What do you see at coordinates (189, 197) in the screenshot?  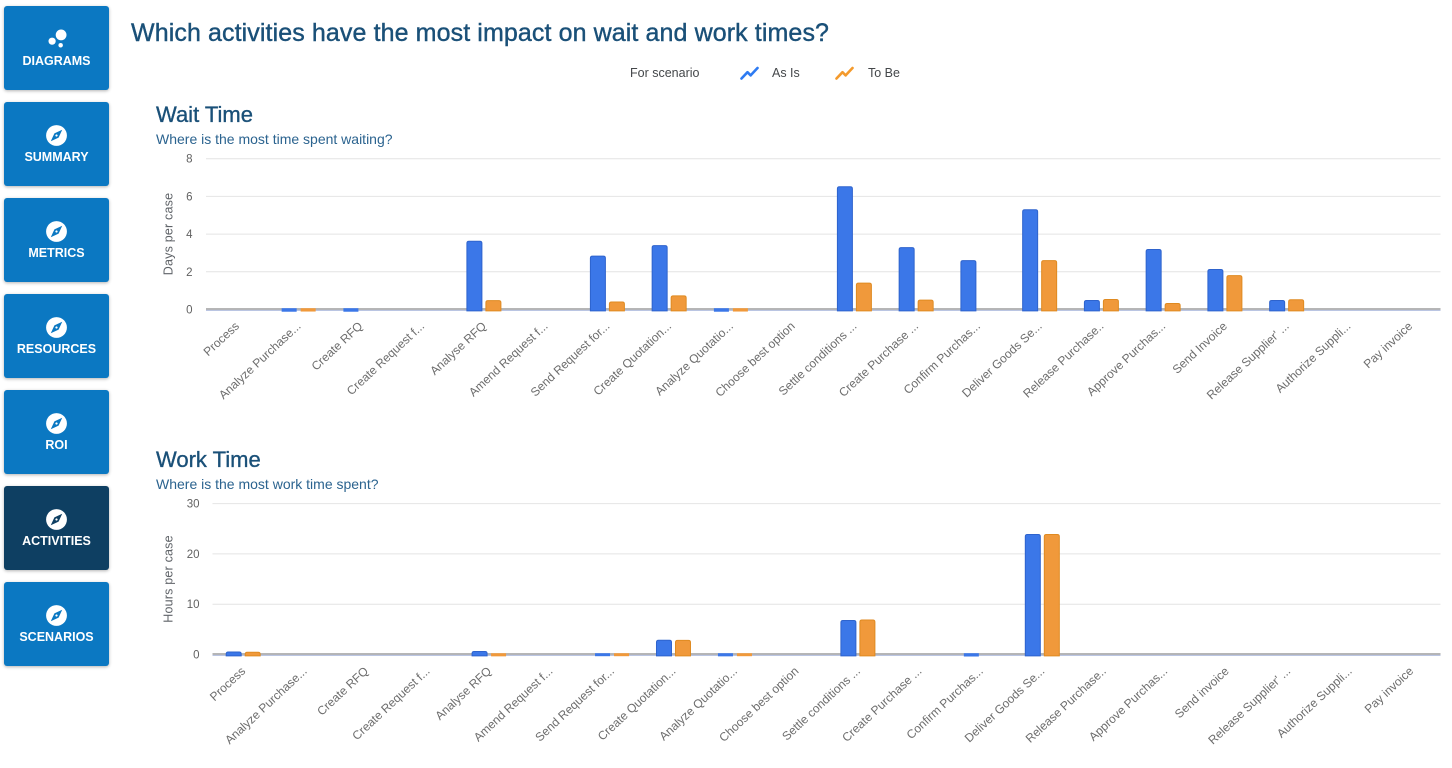 I see `svg-text: 6` at bounding box center [189, 197].